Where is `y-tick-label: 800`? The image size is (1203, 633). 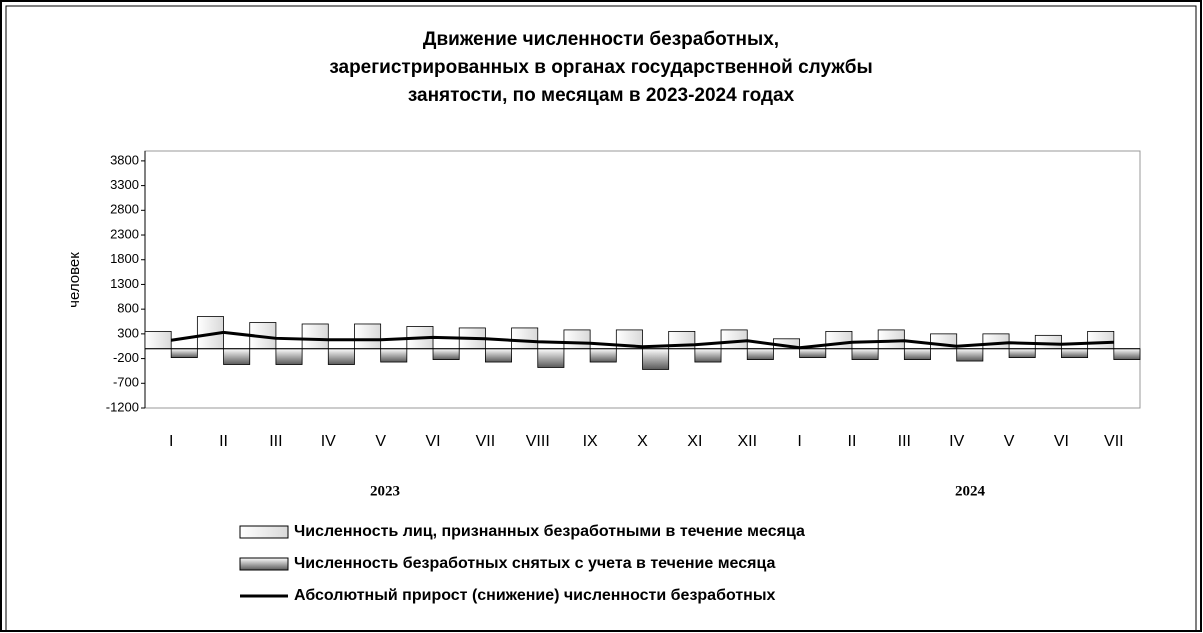
y-tick-label: 800 is located at coordinates (128, 308).